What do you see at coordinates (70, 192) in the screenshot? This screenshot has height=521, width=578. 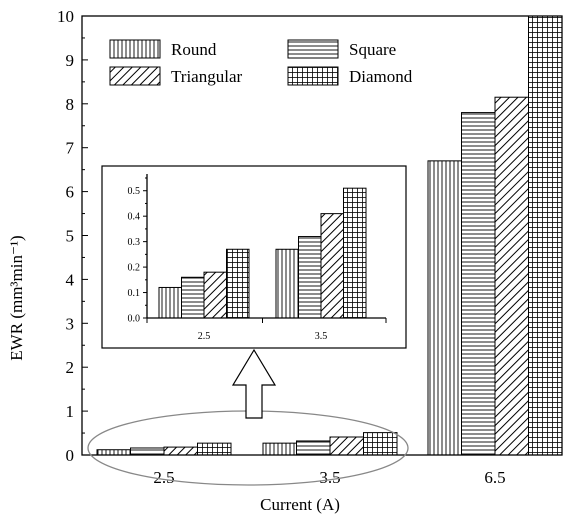 I see `y-tick-label: 6` at bounding box center [70, 192].